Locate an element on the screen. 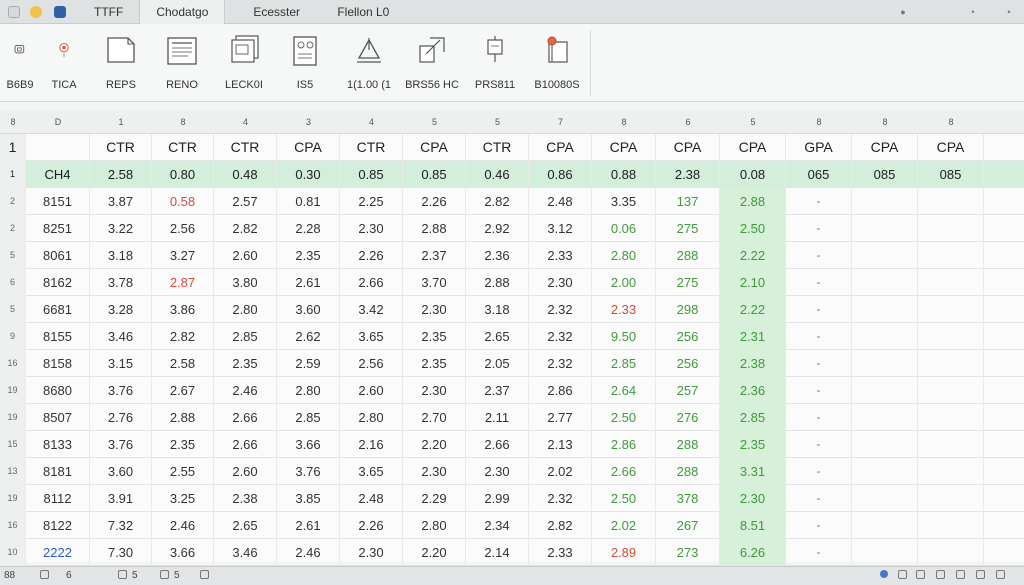 The width and height of the screenshot is (1024, 585). grid-cell: 2.55 is located at coordinates (183, 471).